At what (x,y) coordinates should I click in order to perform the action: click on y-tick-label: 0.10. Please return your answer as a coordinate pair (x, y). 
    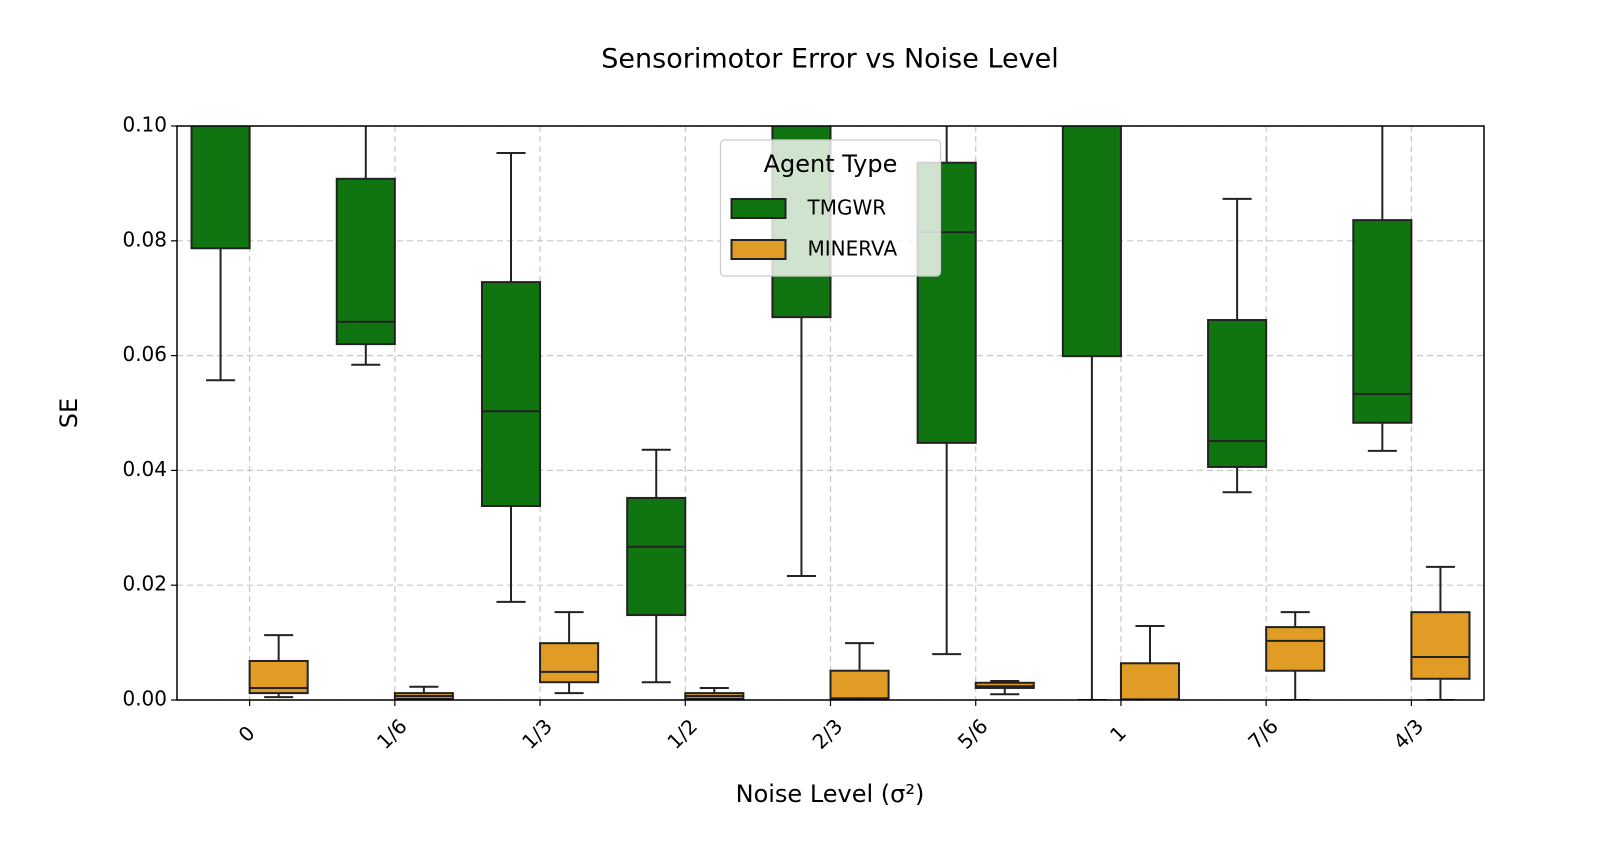
    Looking at the image, I should click on (144, 125).